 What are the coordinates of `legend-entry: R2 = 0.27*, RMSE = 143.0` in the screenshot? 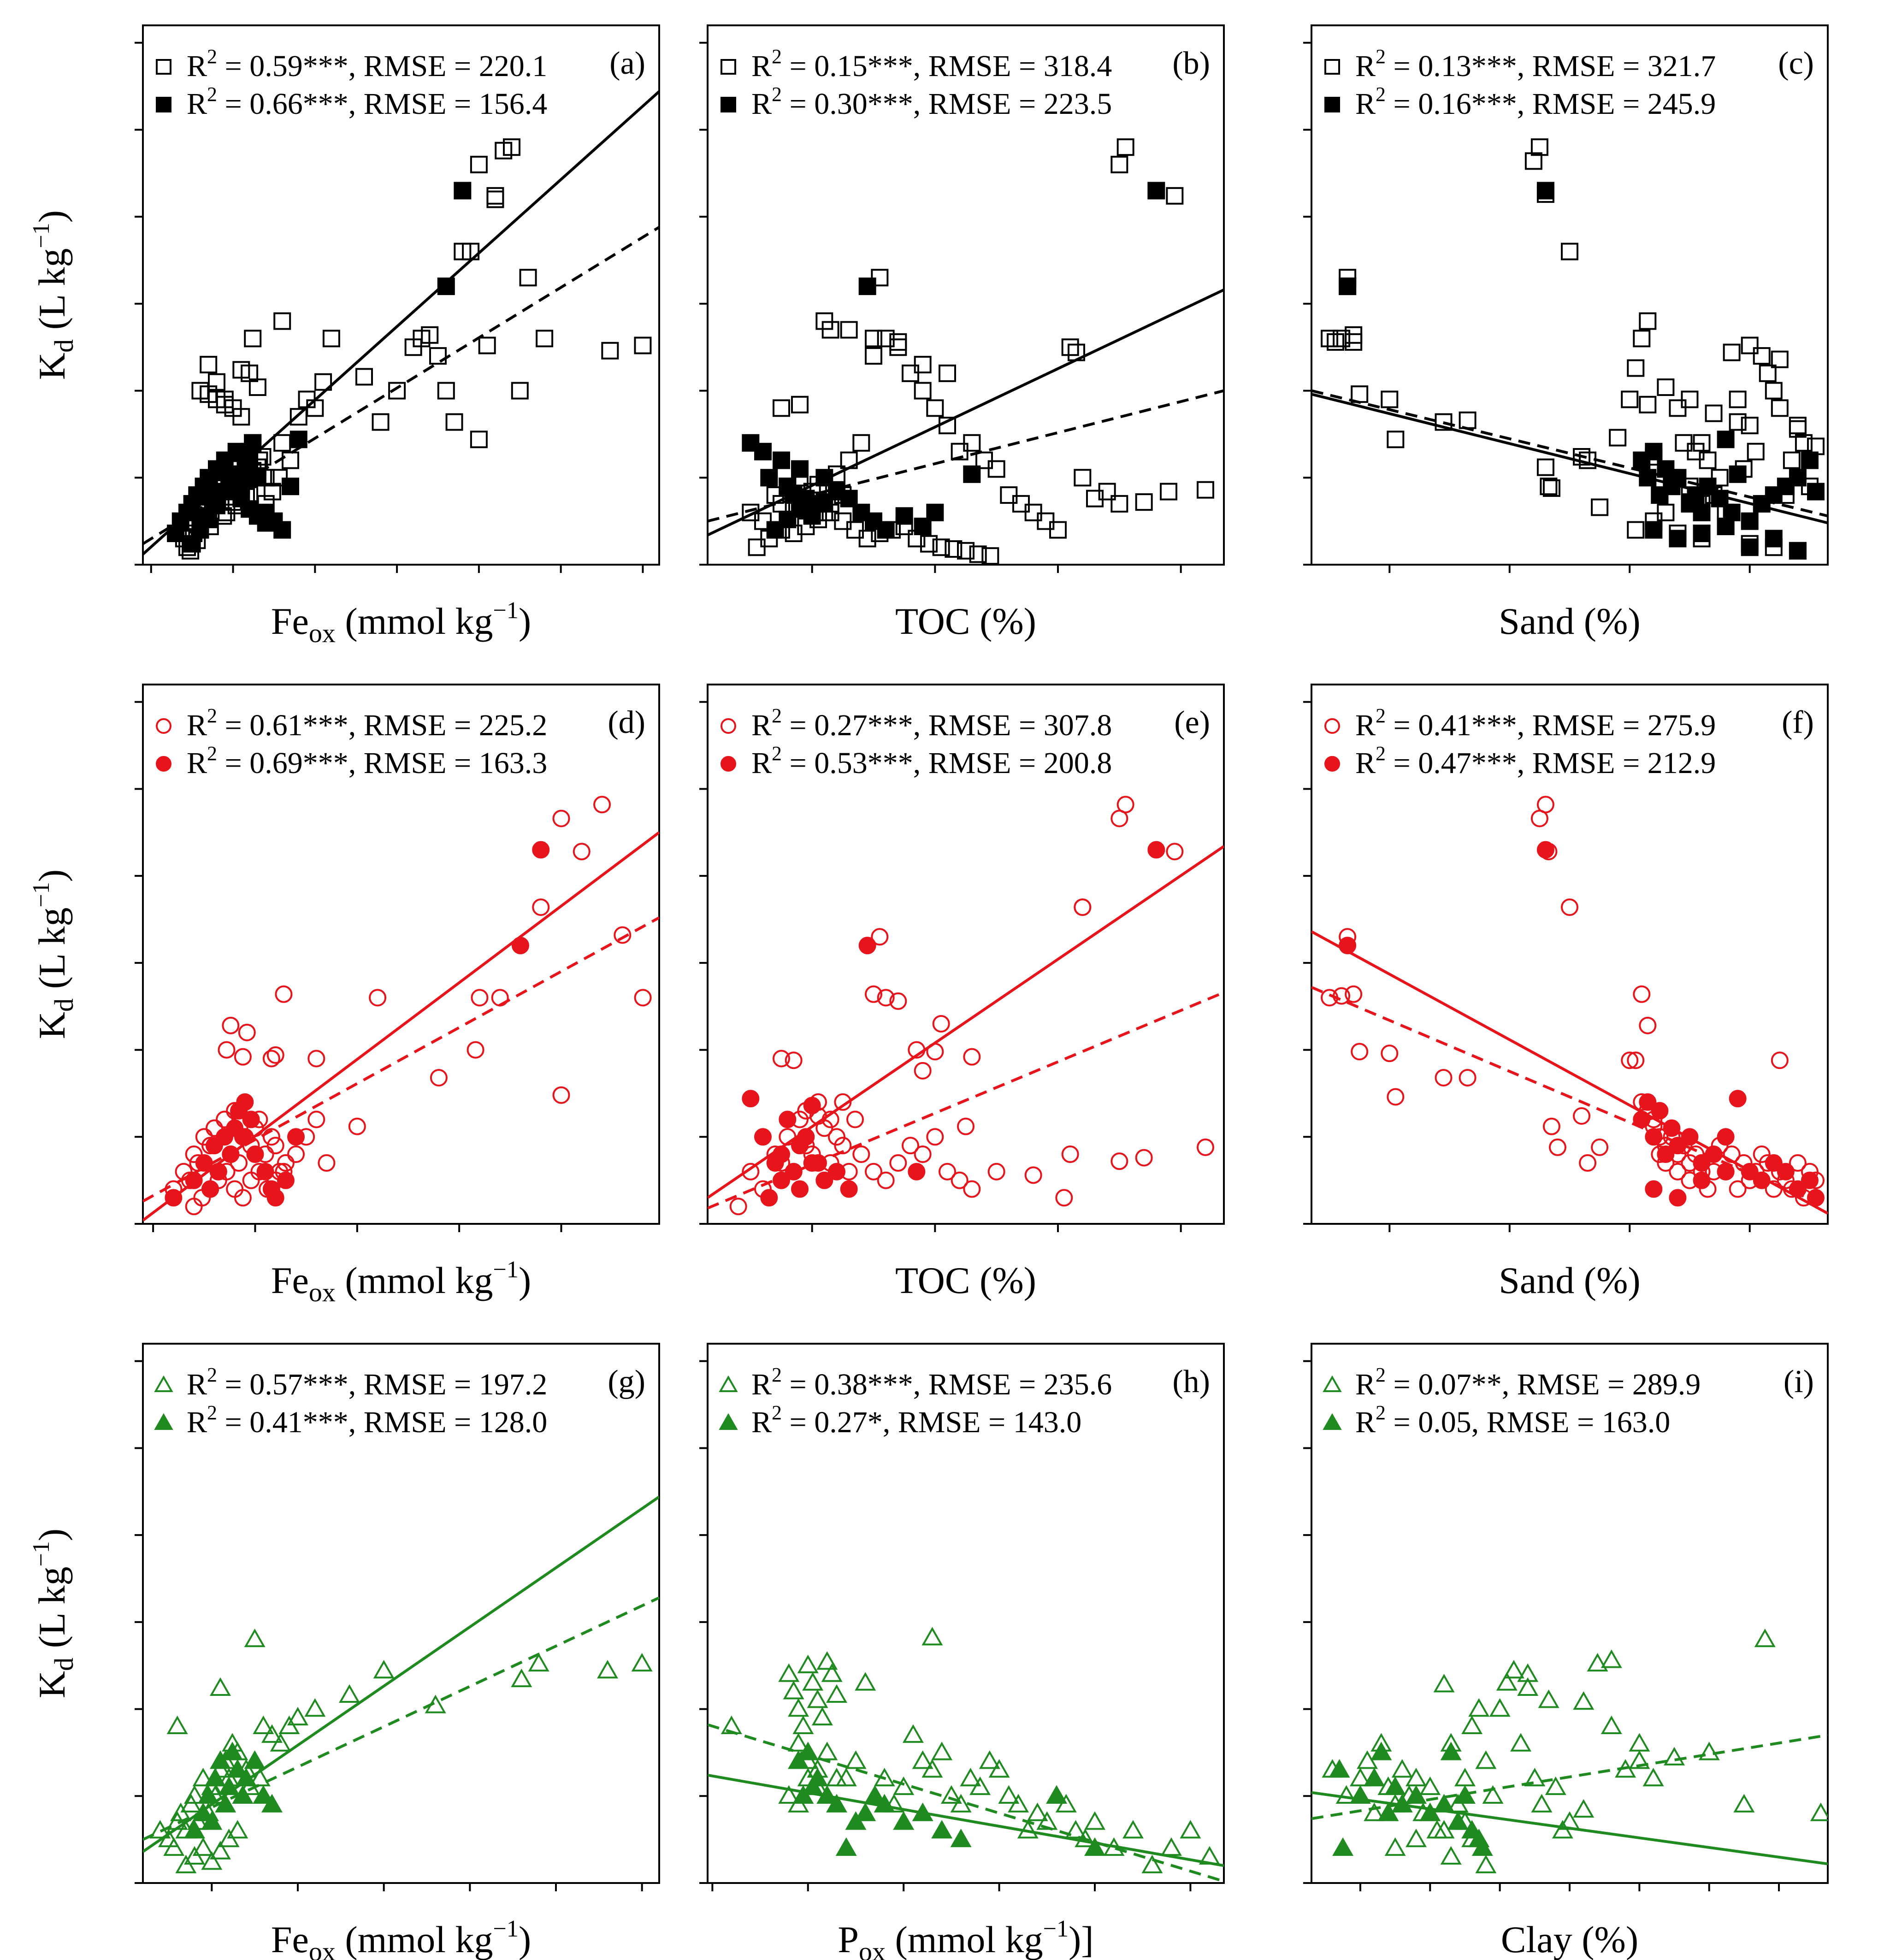 It's located at (916, 1420).